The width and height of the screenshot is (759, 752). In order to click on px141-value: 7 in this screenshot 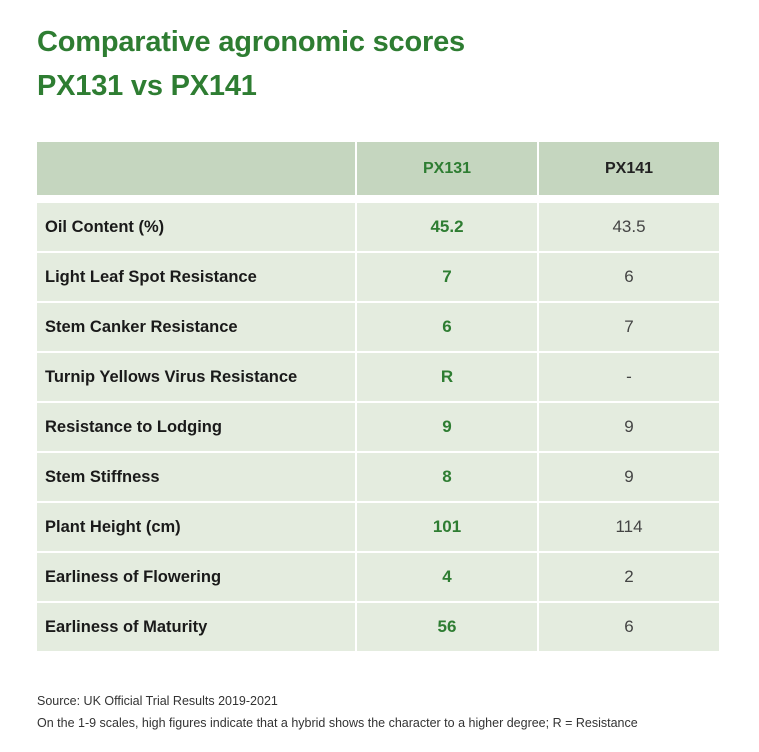, I will do `click(628, 327)`.